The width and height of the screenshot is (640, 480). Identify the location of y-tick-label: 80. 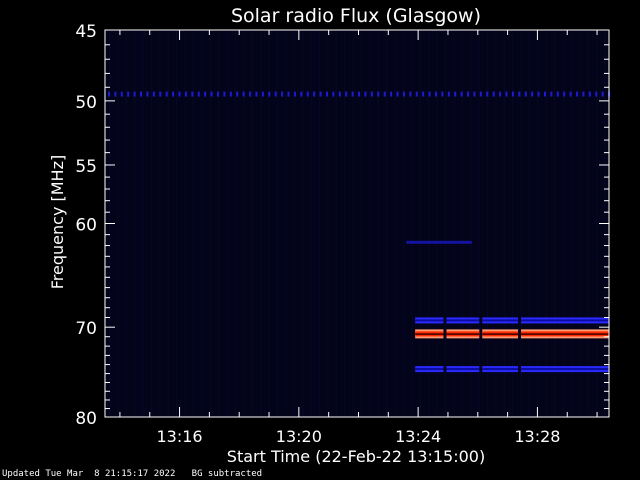
(86, 419).